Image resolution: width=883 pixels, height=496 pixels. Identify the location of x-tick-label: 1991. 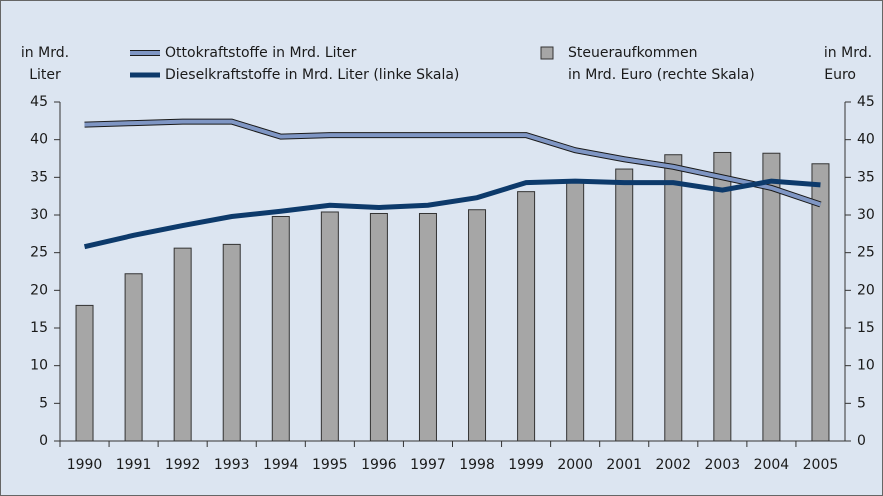
(134, 465).